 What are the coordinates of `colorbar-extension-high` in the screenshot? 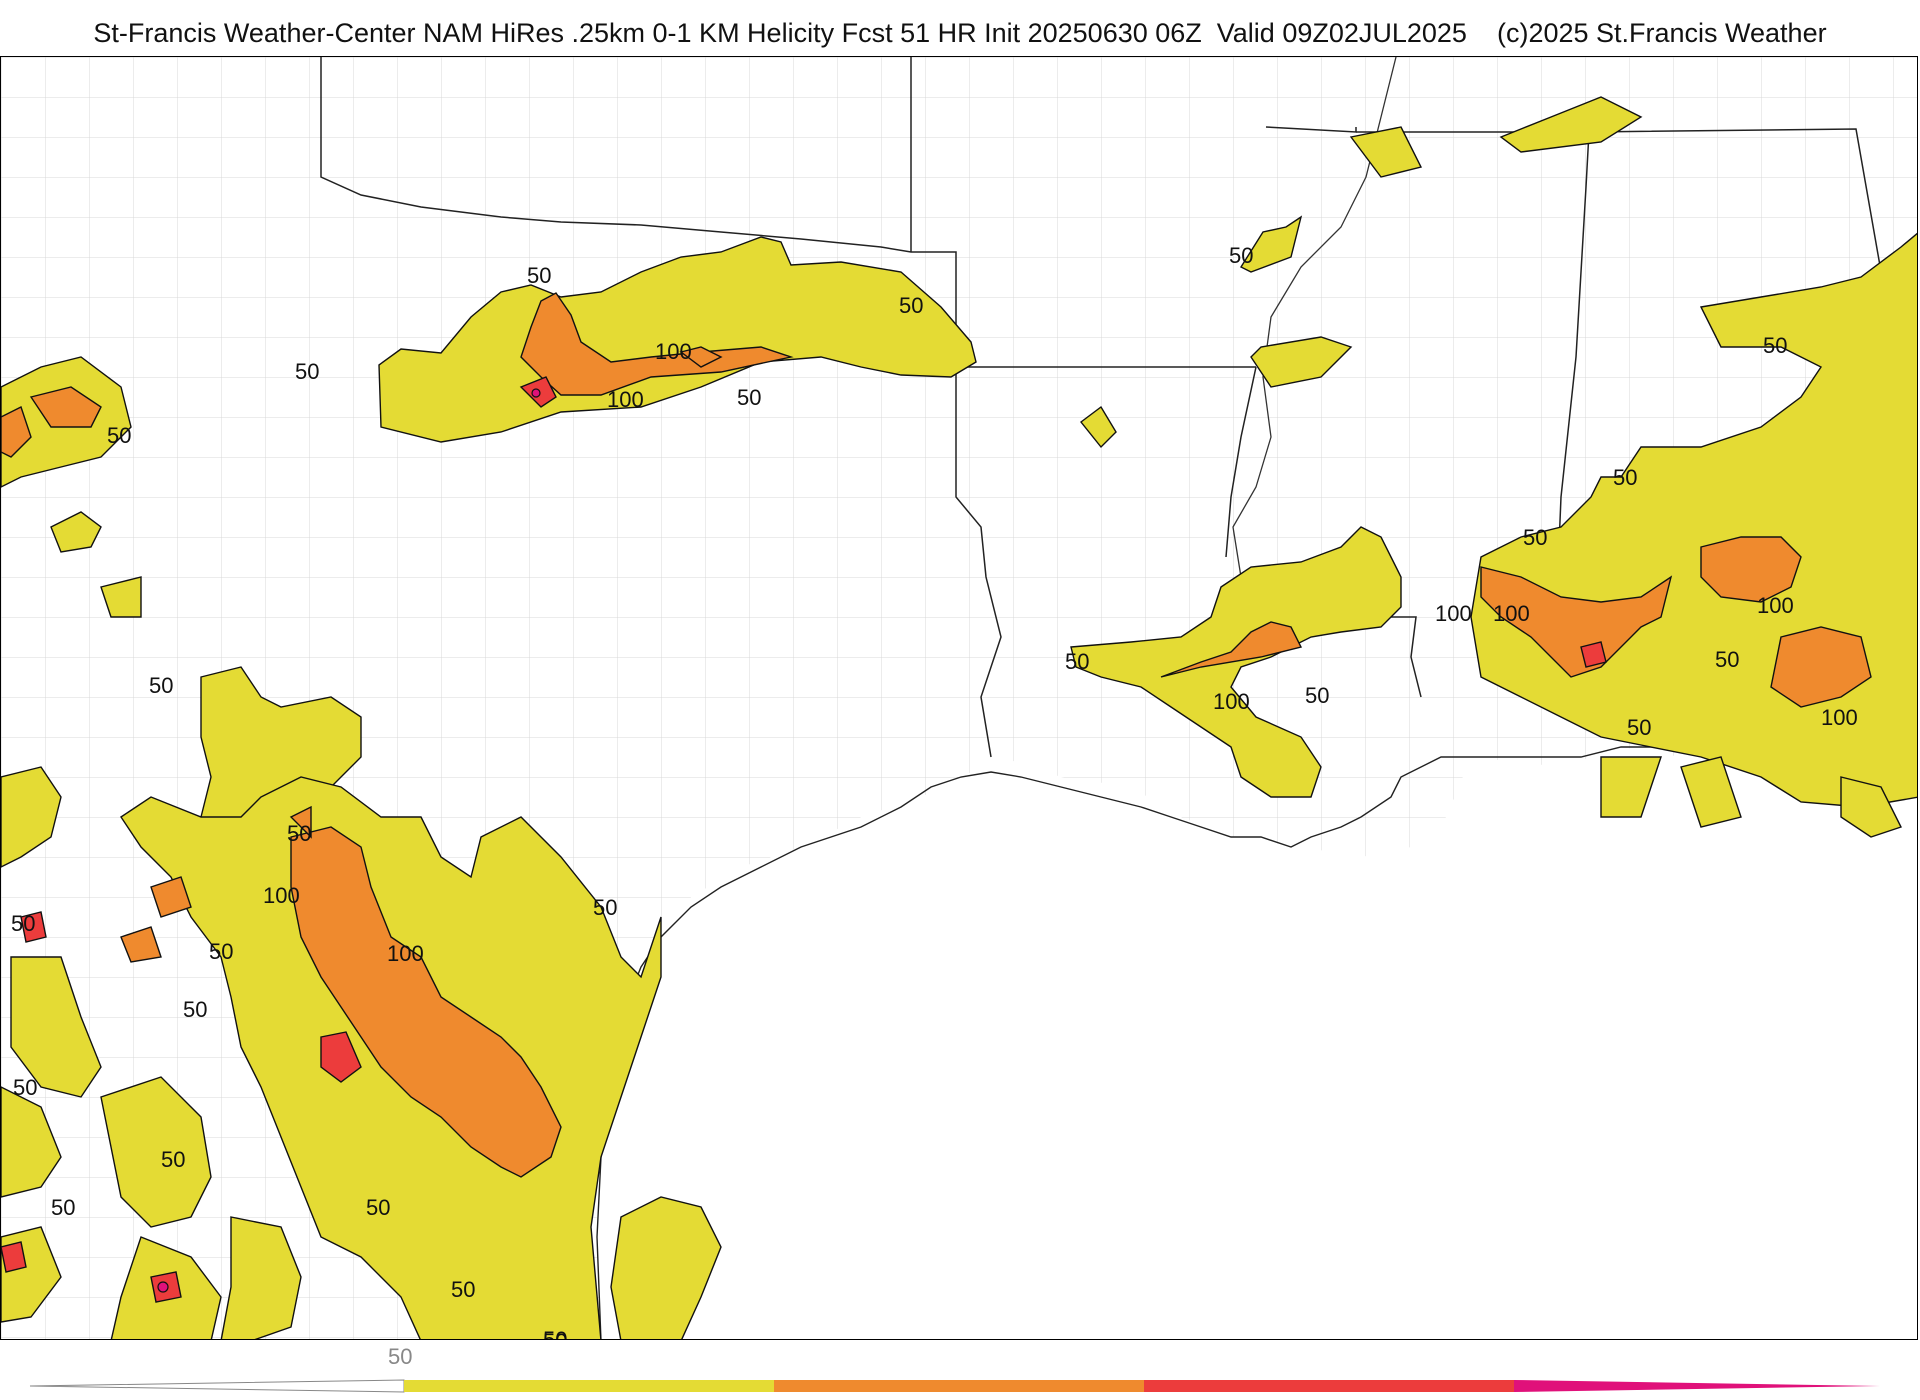 It's located at (1697, 1386).